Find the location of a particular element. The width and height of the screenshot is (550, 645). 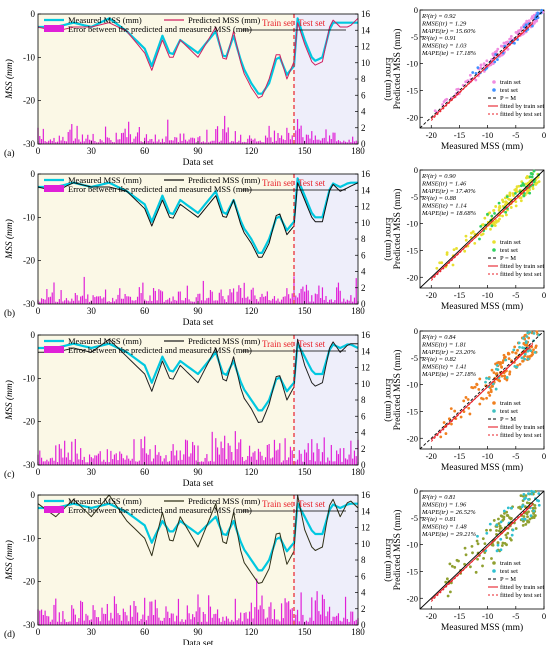

x-tick-label: 90 is located at coordinates (199, 151).